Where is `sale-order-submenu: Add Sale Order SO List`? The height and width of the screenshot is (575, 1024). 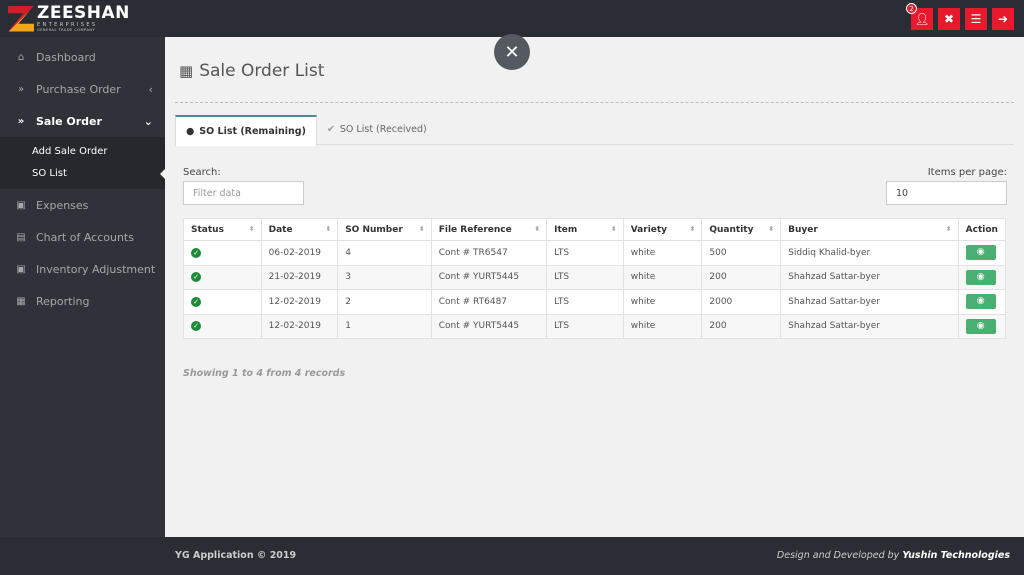
sale-order-submenu: Add Sale Order SO List is located at coordinates (82, 163).